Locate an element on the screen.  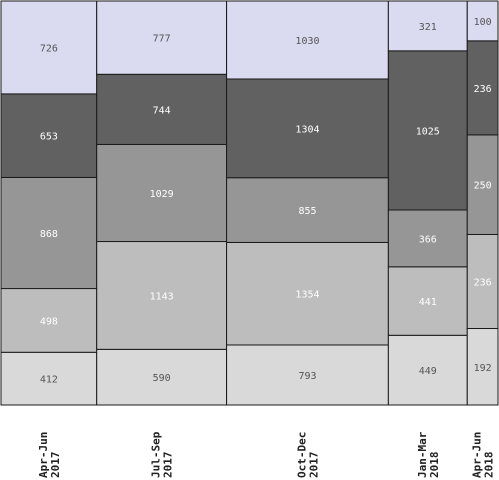
data-label: 192 is located at coordinates (483, 368).